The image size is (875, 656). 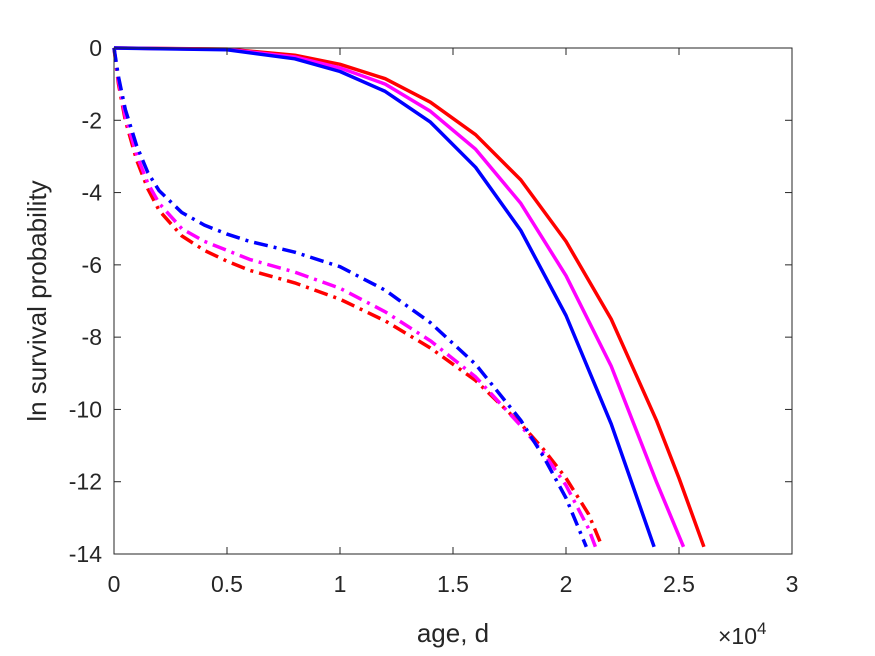 What do you see at coordinates (761, 628) in the screenshot?
I see `x-exponent-power: 4` at bounding box center [761, 628].